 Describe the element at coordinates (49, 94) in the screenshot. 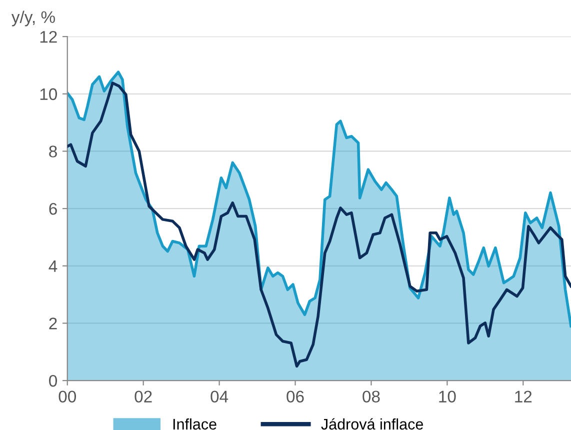

I see `y-tick-label: 10` at that location.